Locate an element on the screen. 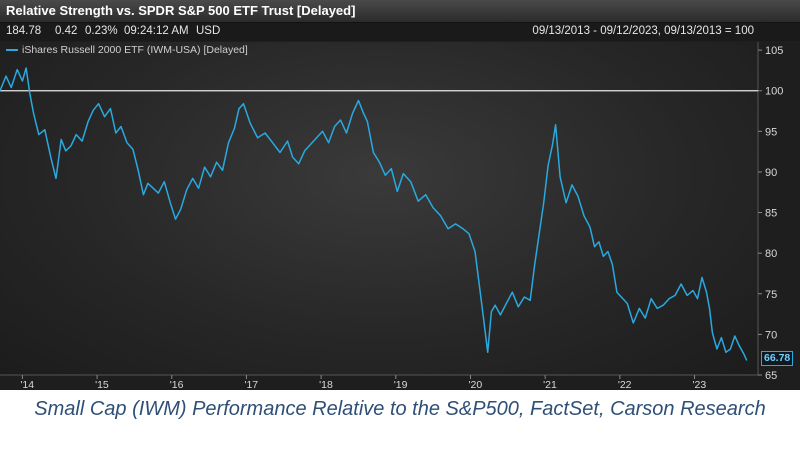 The width and height of the screenshot is (800, 455). y-tick-label: 75 is located at coordinates (771, 295).